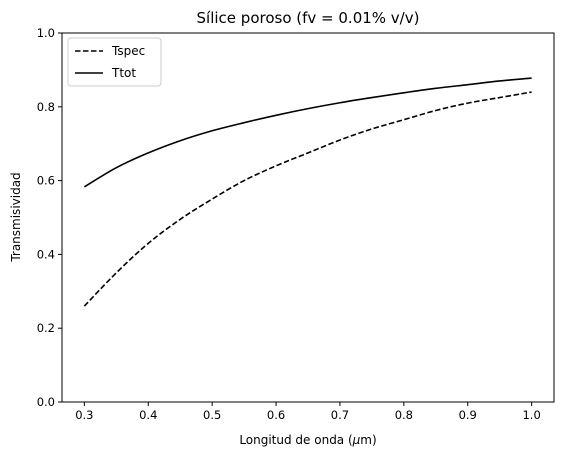  Describe the element at coordinates (16, 217) in the screenshot. I see `y-axis-label: Transmisividad` at that location.